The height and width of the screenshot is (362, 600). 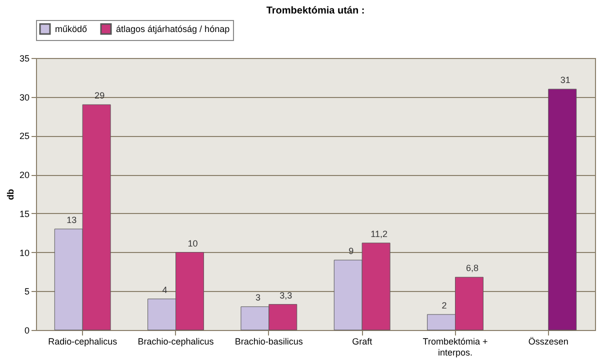 What do you see at coordinates (71, 219) in the screenshot?
I see `data-label: 13` at bounding box center [71, 219].